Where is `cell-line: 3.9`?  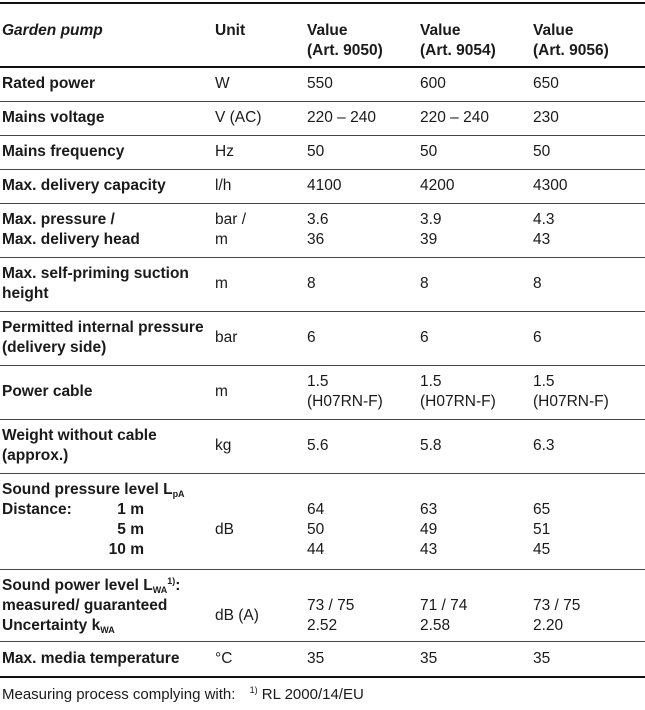 cell-line: 3.9 is located at coordinates (431, 219).